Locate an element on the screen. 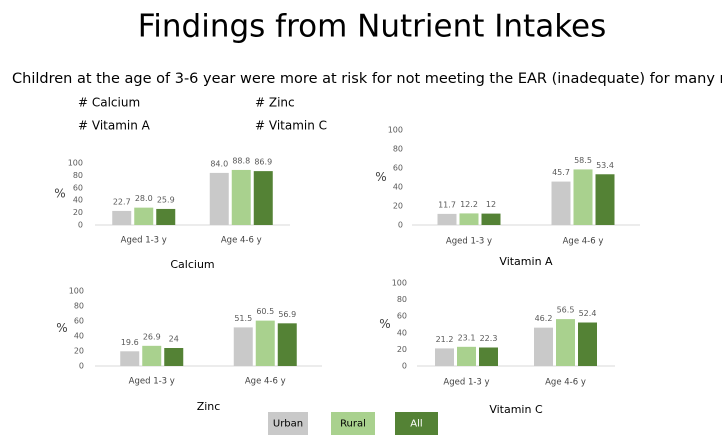  data-label: 28.0 is located at coordinates (144, 198).